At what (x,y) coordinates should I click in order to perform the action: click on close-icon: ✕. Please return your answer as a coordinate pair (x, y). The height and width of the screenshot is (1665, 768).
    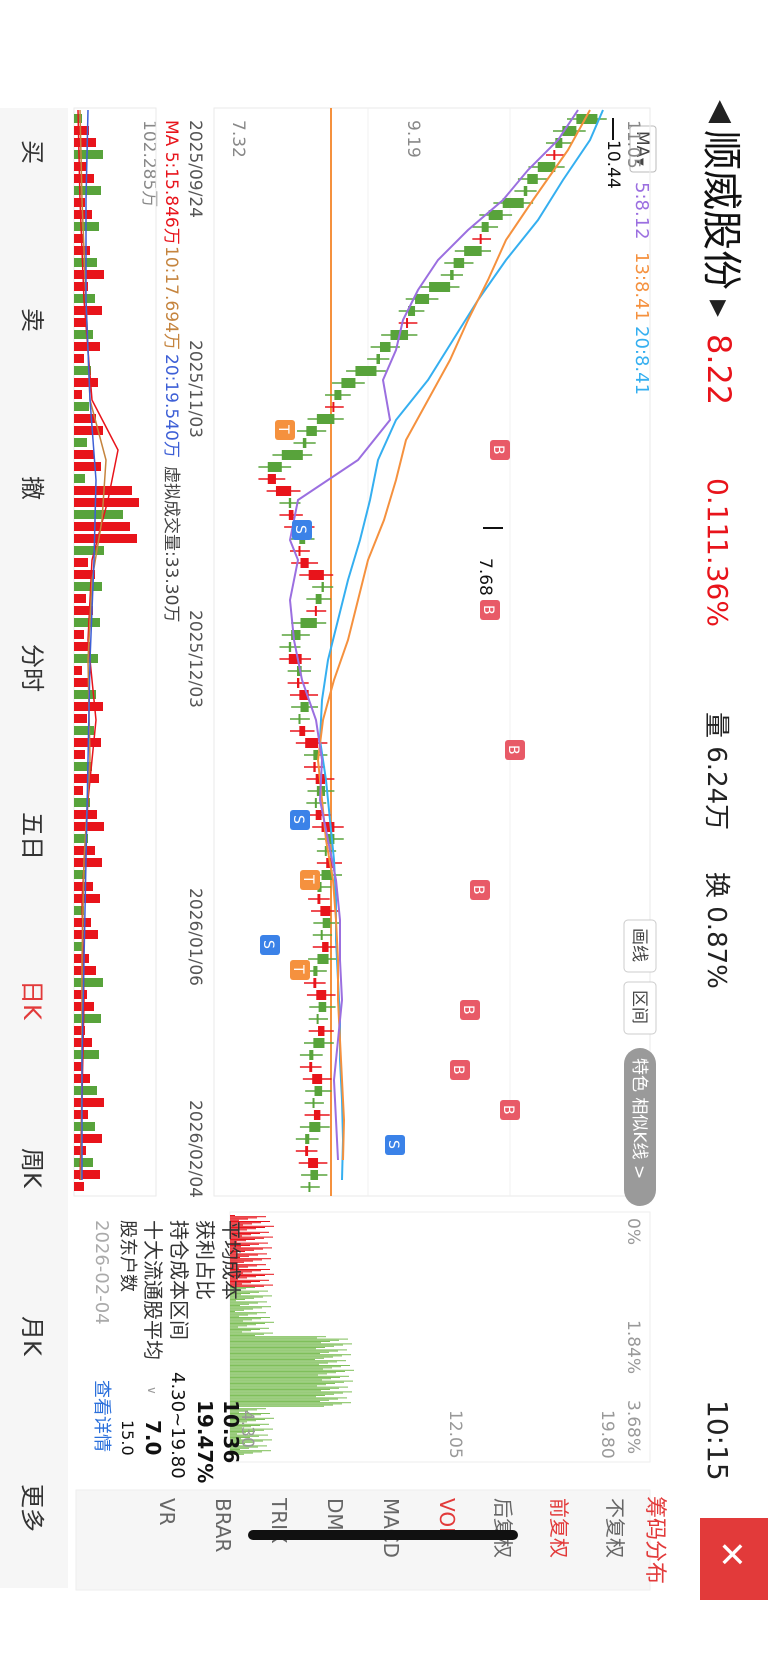
    Looking at the image, I should click on (731, 1554).